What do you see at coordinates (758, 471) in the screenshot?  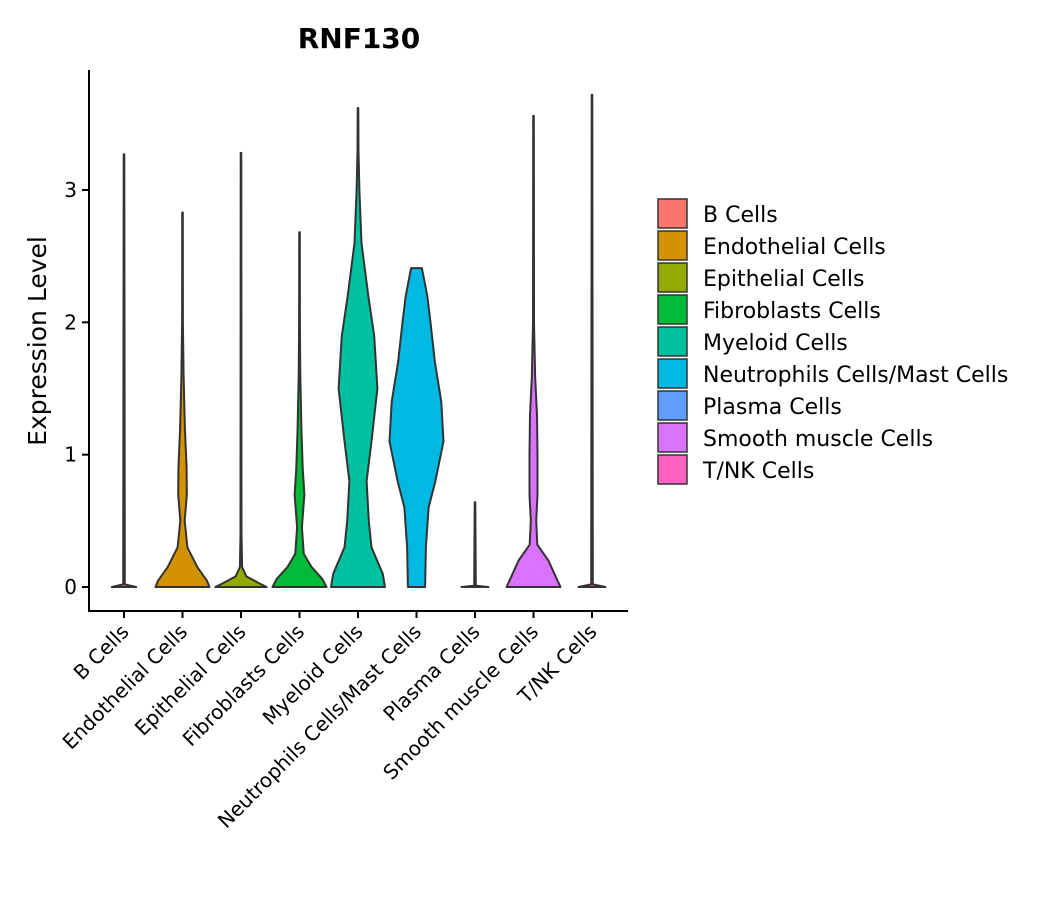 I see `legend-label-t-nk-cells: T/NK Cells` at bounding box center [758, 471].